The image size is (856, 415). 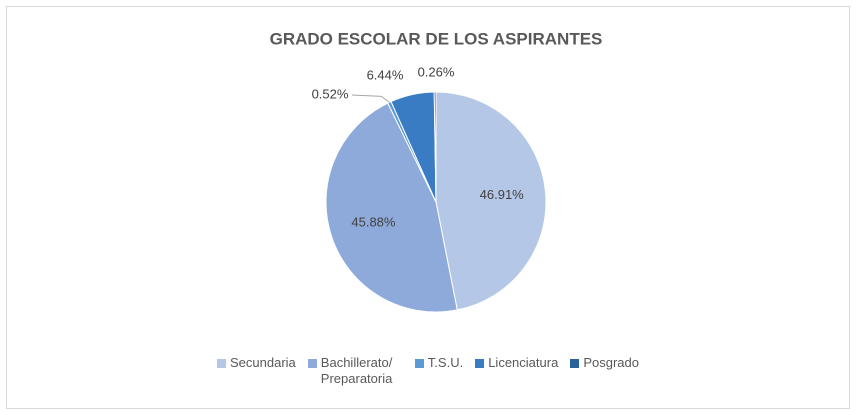 I want to click on legend-label: Bachillerato/ Preparatoria, so click(x=356, y=370).